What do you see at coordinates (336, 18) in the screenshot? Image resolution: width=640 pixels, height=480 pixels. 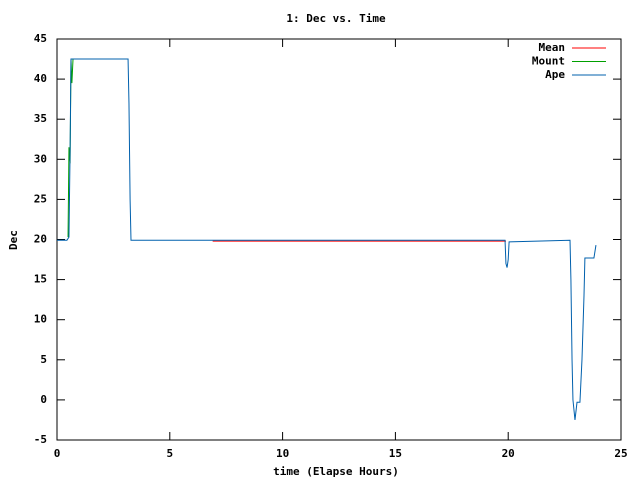 I see `chart-title: 1: Dec vs. Time` at bounding box center [336, 18].